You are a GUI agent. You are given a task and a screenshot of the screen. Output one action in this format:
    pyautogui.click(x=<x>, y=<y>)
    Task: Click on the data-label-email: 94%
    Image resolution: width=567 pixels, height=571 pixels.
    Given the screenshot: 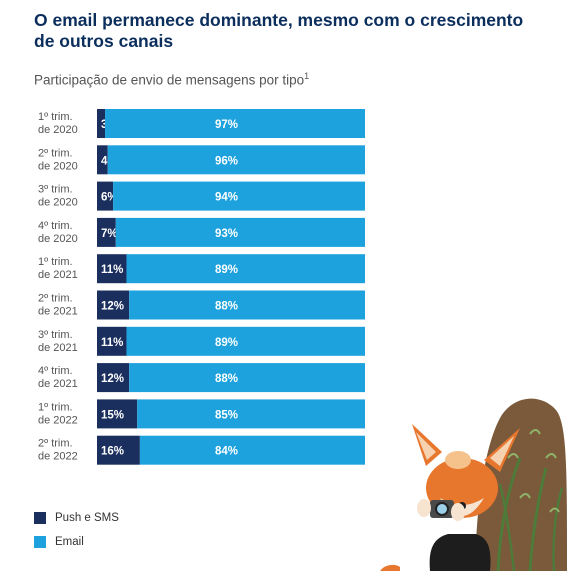 What is the action you would take?
    pyautogui.click(x=226, y=198)
    